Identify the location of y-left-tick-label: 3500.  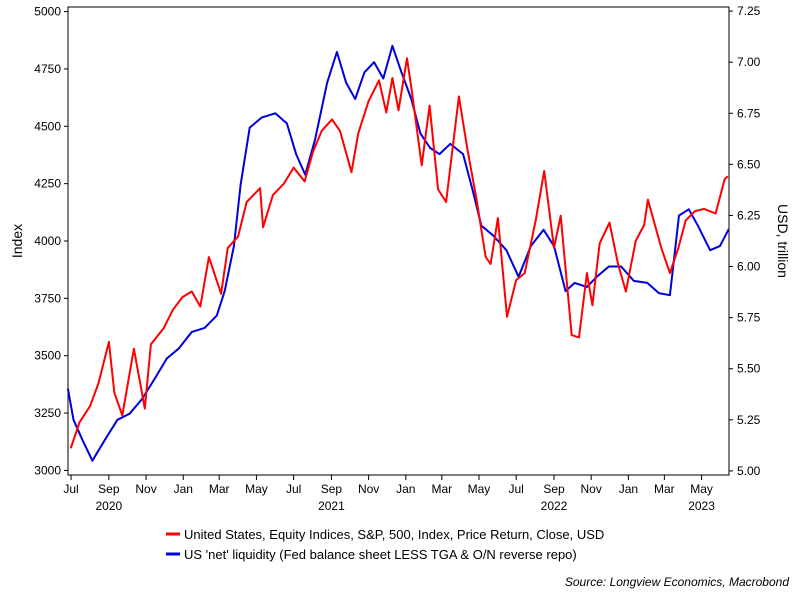
(47, 356).